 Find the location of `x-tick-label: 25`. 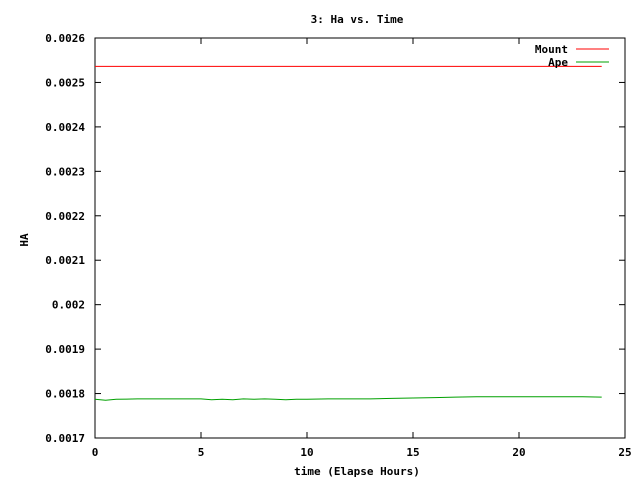

x-tick-label: 25 is located at coordinates (624, 452).